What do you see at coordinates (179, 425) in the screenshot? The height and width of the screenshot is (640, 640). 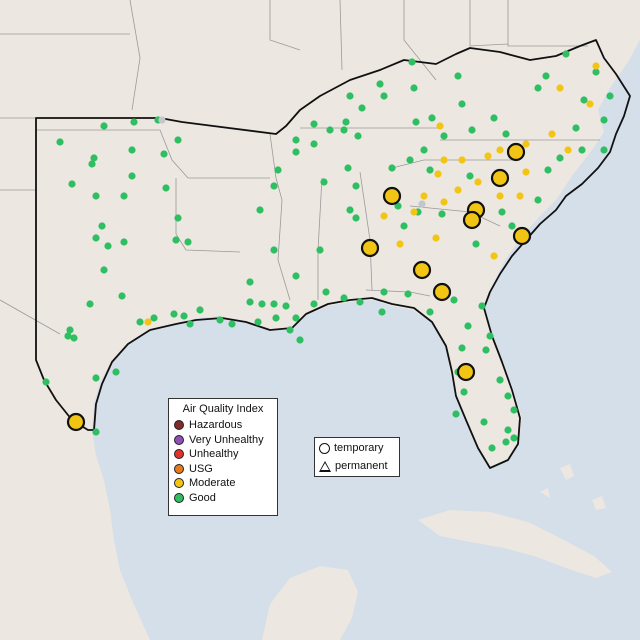 I see `swatch-hazardous` at bounding box center [179, 425].